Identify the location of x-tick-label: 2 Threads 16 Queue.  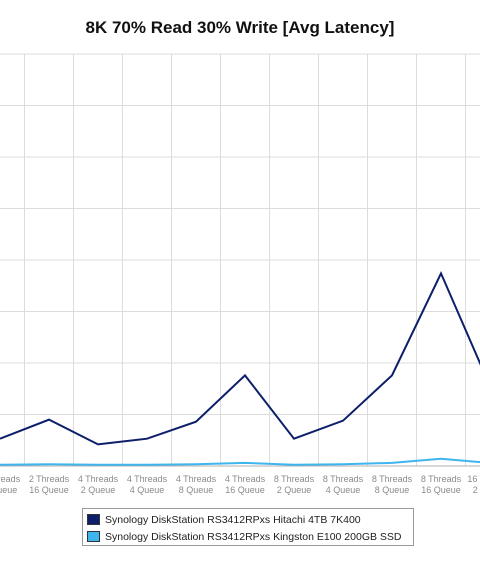
(49, 484).